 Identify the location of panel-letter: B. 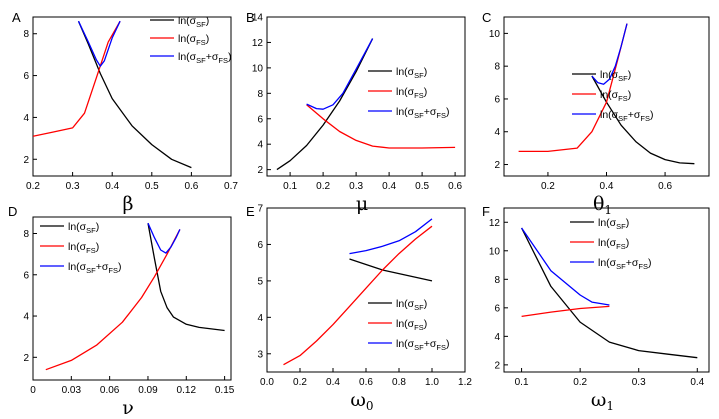
(250, 17).